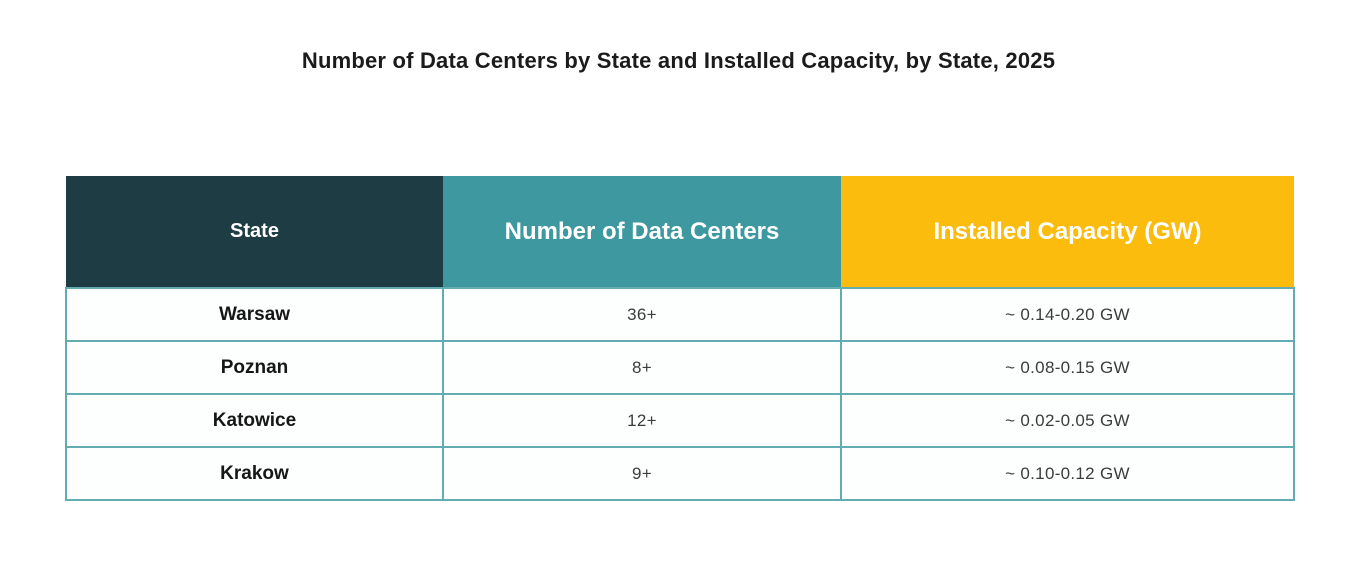 The image size is (1357, 562). What do you see at coordinates (1067, 367) in the screenshot?
I see `capacity-cell: ~ 0.08-0.15 GW` at bounding box center [1067, 367].